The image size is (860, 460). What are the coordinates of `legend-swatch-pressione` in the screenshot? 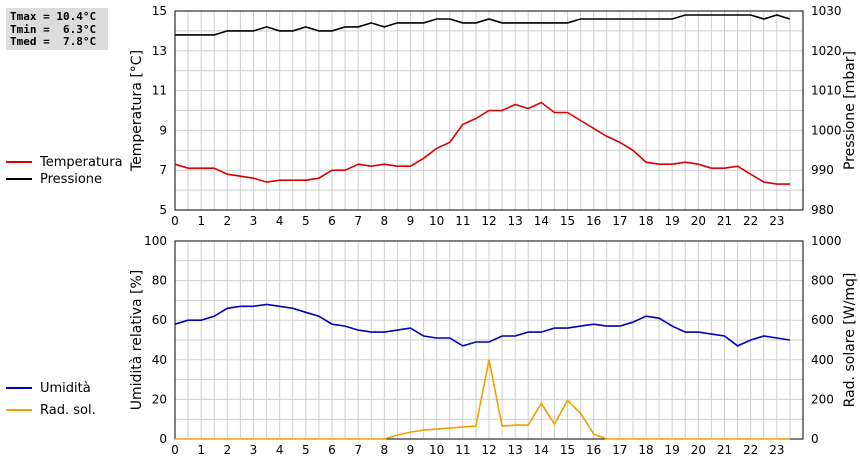 It's located at (19, 179).